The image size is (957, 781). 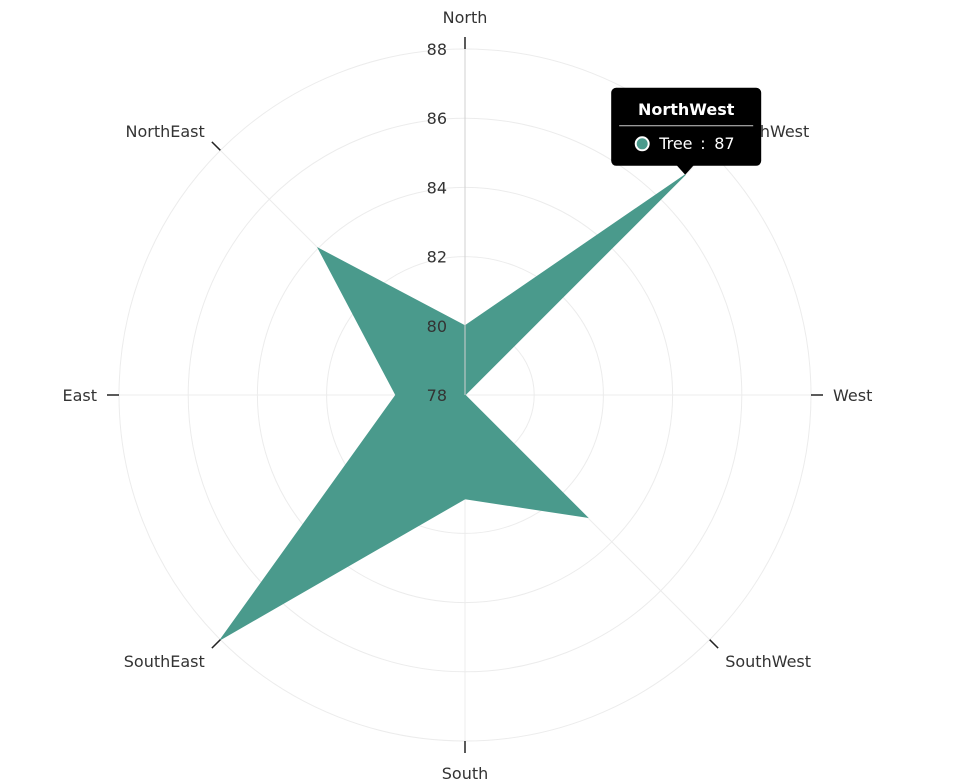 What do you see at coordinates (465, 772) in the screenshot?
I see `category-label-south: South` at bounding box center [465, 772].